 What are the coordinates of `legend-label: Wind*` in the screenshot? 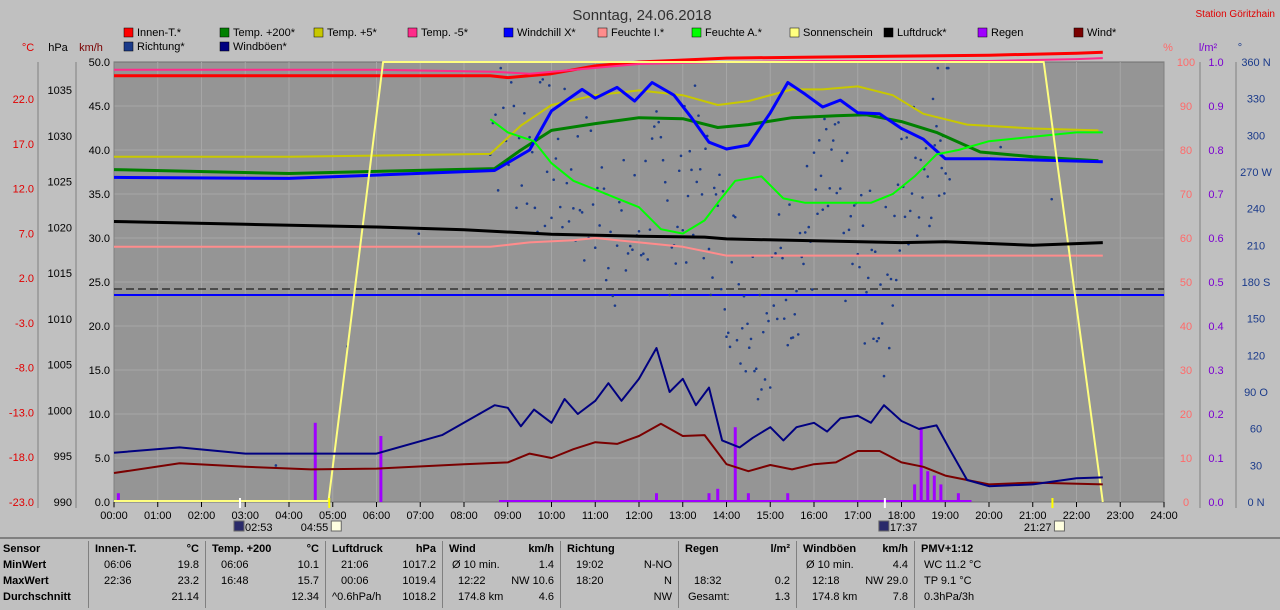 It's located at (1102, 33).